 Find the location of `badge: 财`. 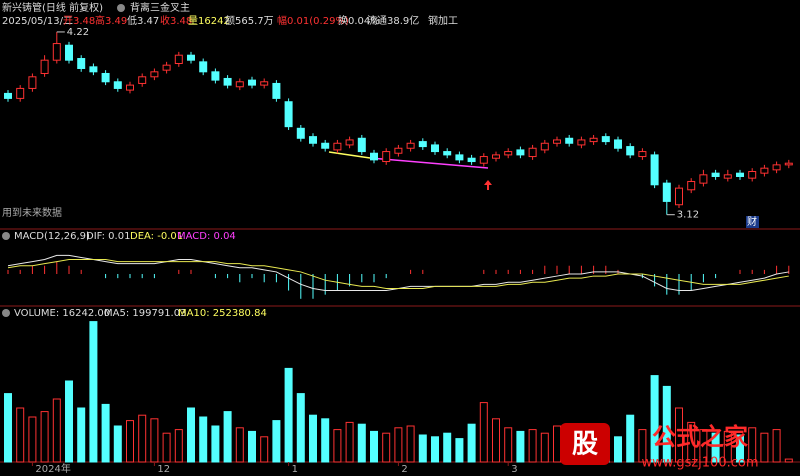

badge: 财 is located at coordinates (752, 221).